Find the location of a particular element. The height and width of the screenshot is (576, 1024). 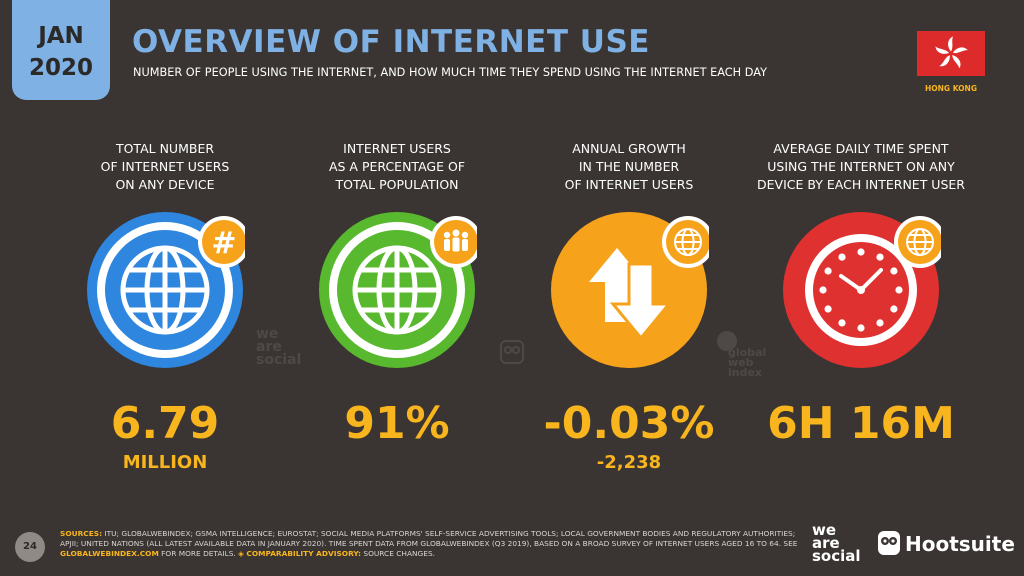

stat-value: 6.79 is located at coordinates (165, 423).